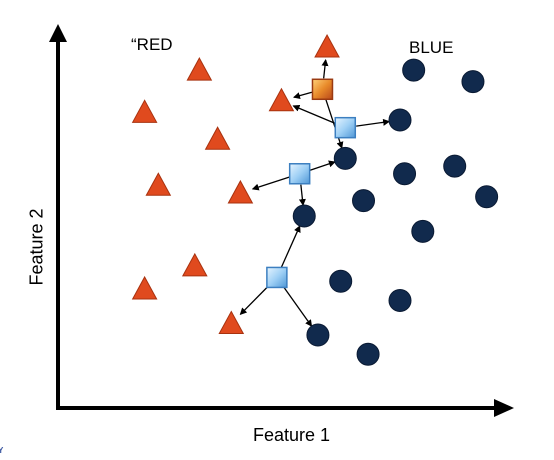 Image resolution: width=554 pixels, height=460 pixels. Describe the element at coordinates (322, 89) in the screenshot. I see `highlighted-query-square-point` at that location.